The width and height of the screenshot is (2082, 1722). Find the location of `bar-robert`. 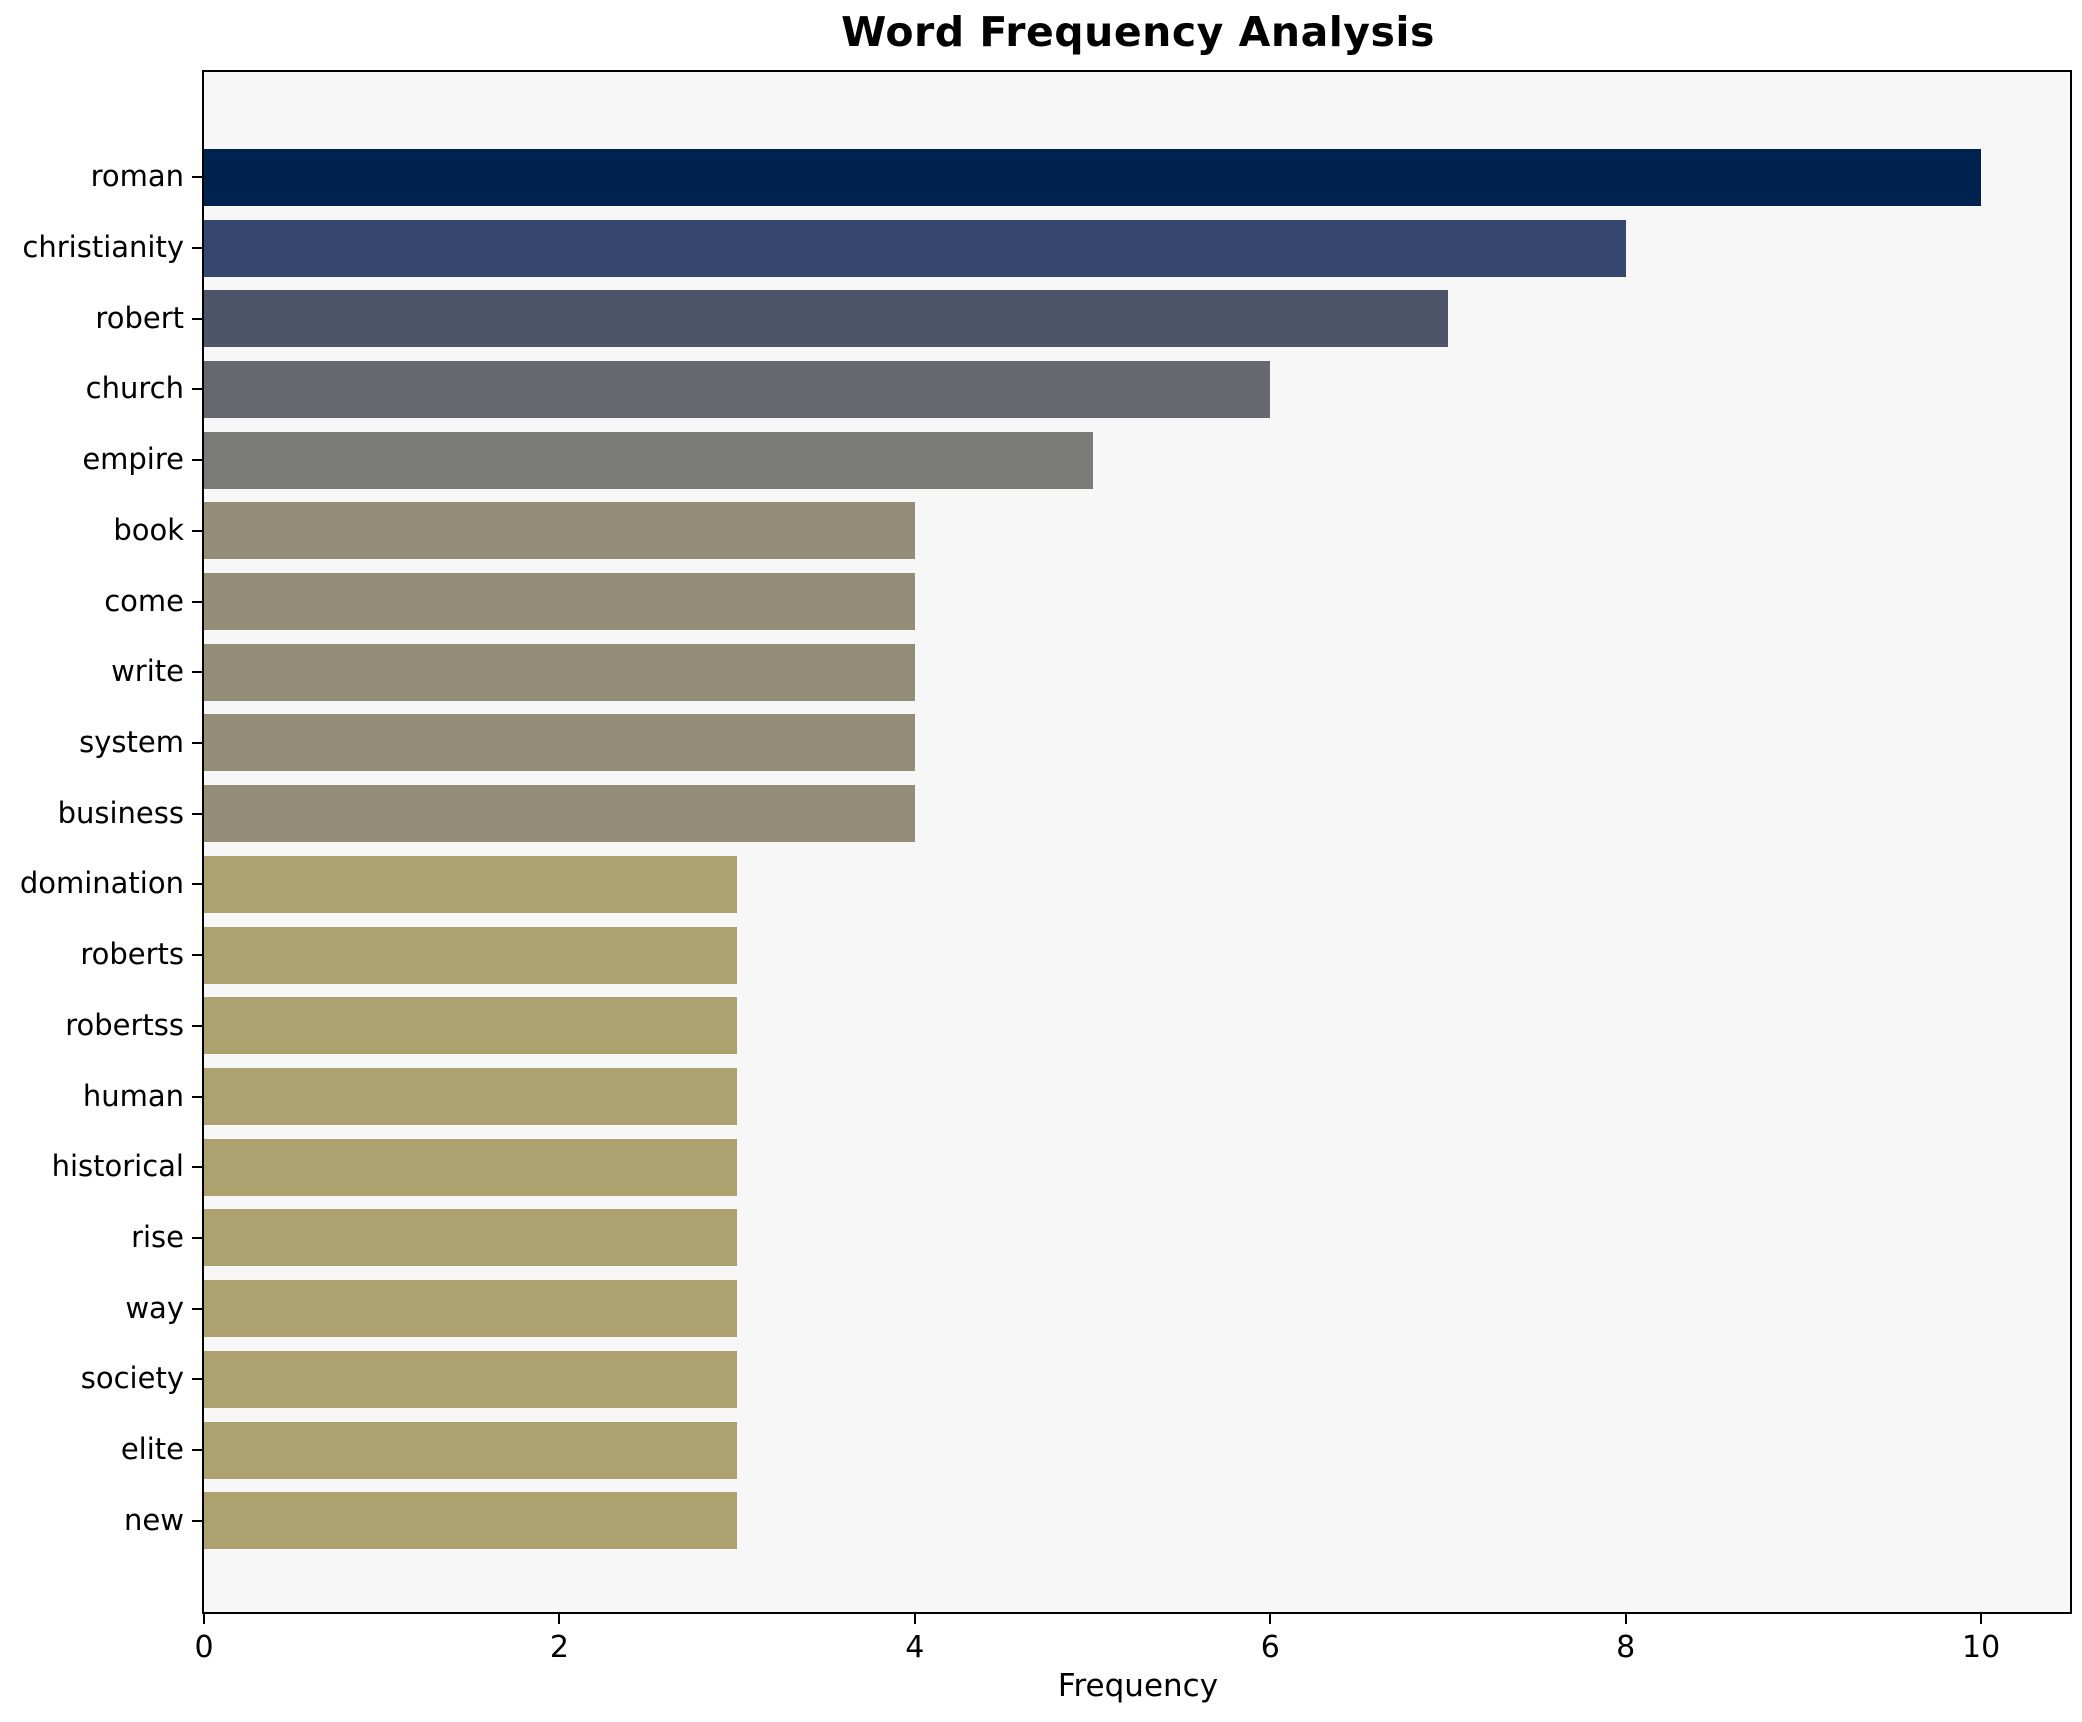

bar-robert is located at coordinates (826, 319).